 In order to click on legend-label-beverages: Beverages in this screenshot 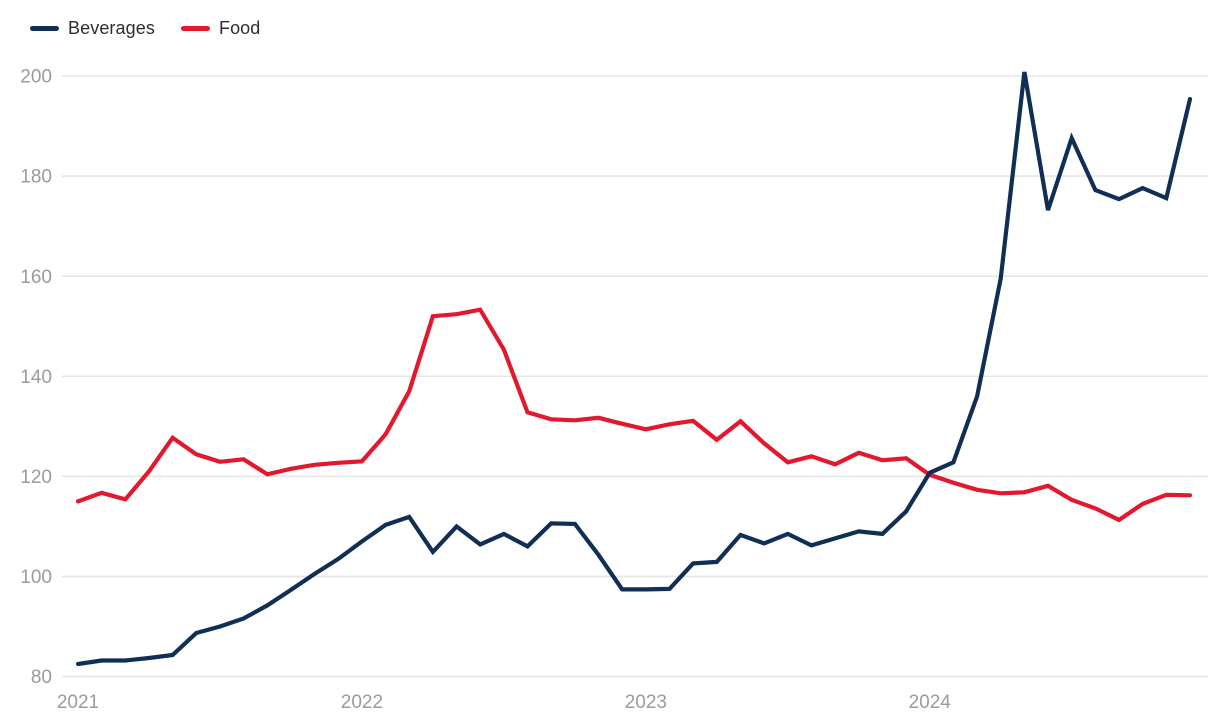, I will do `click(111, 28)`.